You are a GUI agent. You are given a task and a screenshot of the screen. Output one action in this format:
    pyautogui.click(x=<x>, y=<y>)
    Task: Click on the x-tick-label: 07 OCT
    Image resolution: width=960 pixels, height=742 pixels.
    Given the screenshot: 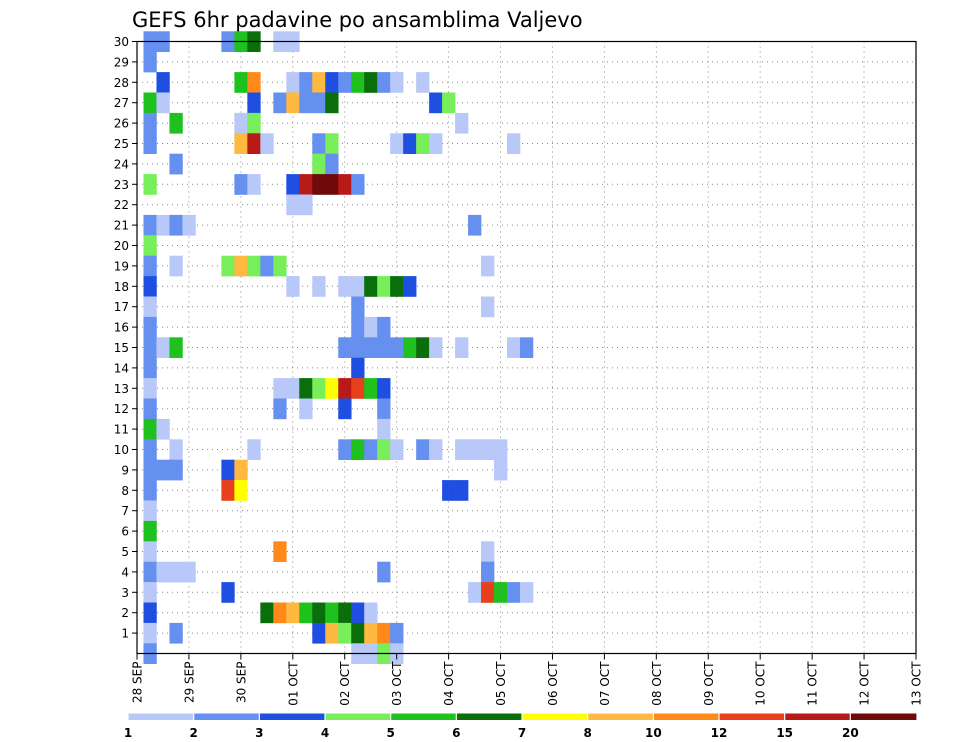 What is the action you would take?
    pyautogui.click(x=605, y=683)
    